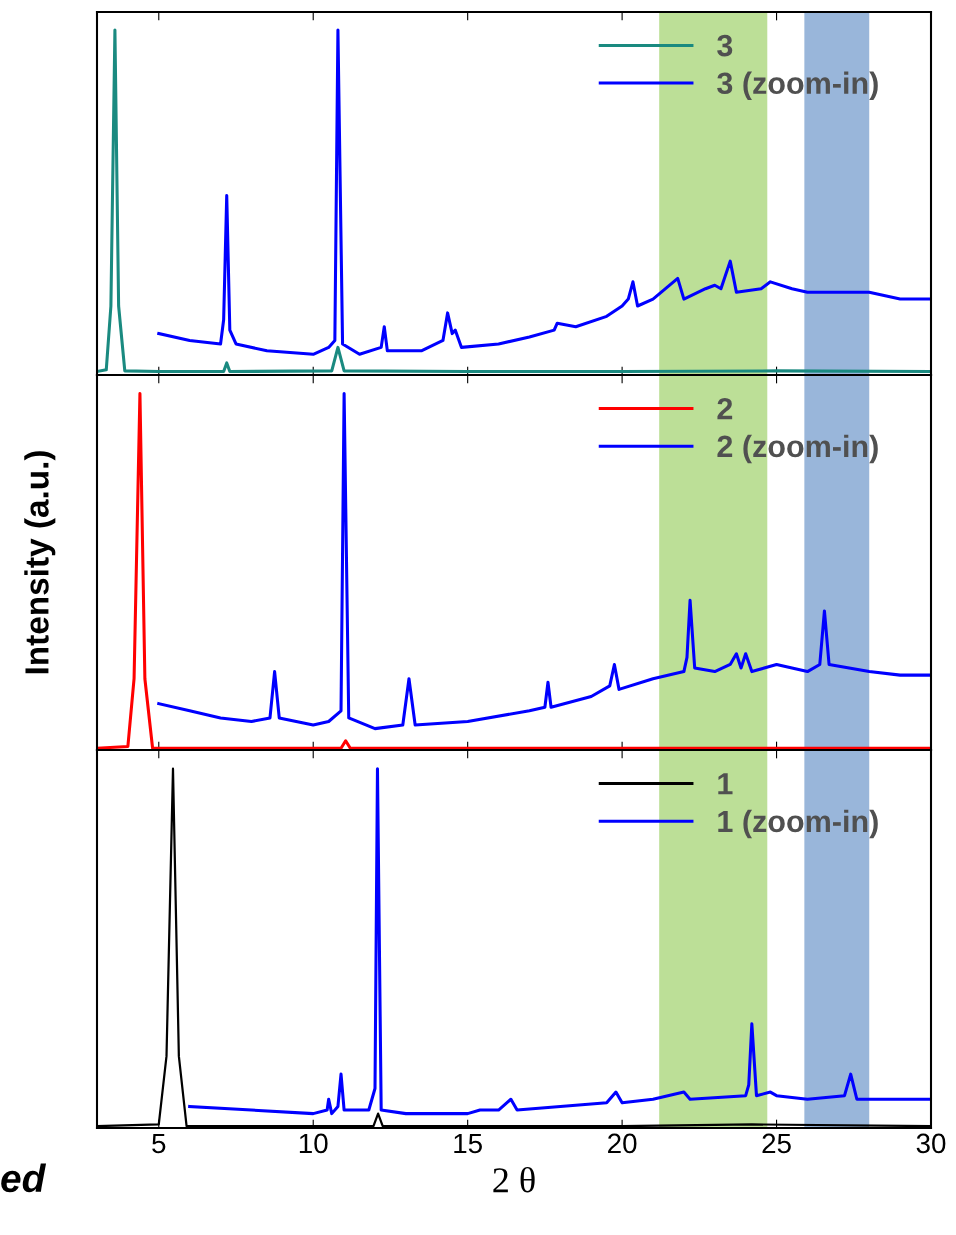 The height and width of the screenshot is (1235, 956). Describe the element at coordinates (798, 824) in the screenshot. I see `legend-label: 1 (zoom-in)` at that location.